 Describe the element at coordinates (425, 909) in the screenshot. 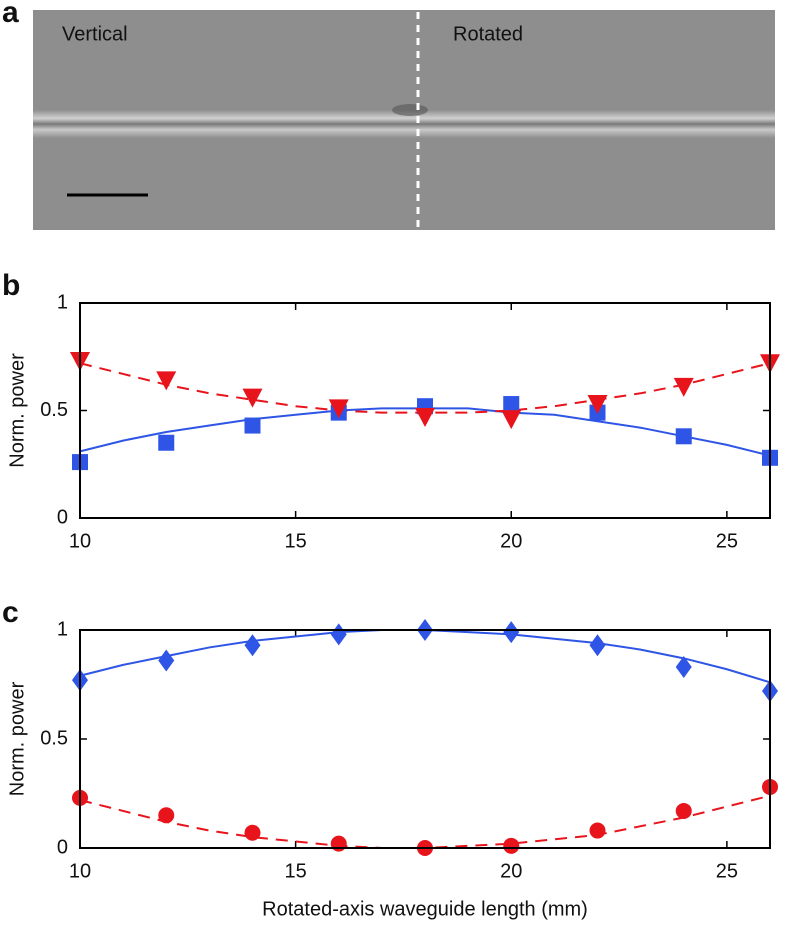

I see `x-axis-label: Rotated-axis waveguide length (mm)` at that location.